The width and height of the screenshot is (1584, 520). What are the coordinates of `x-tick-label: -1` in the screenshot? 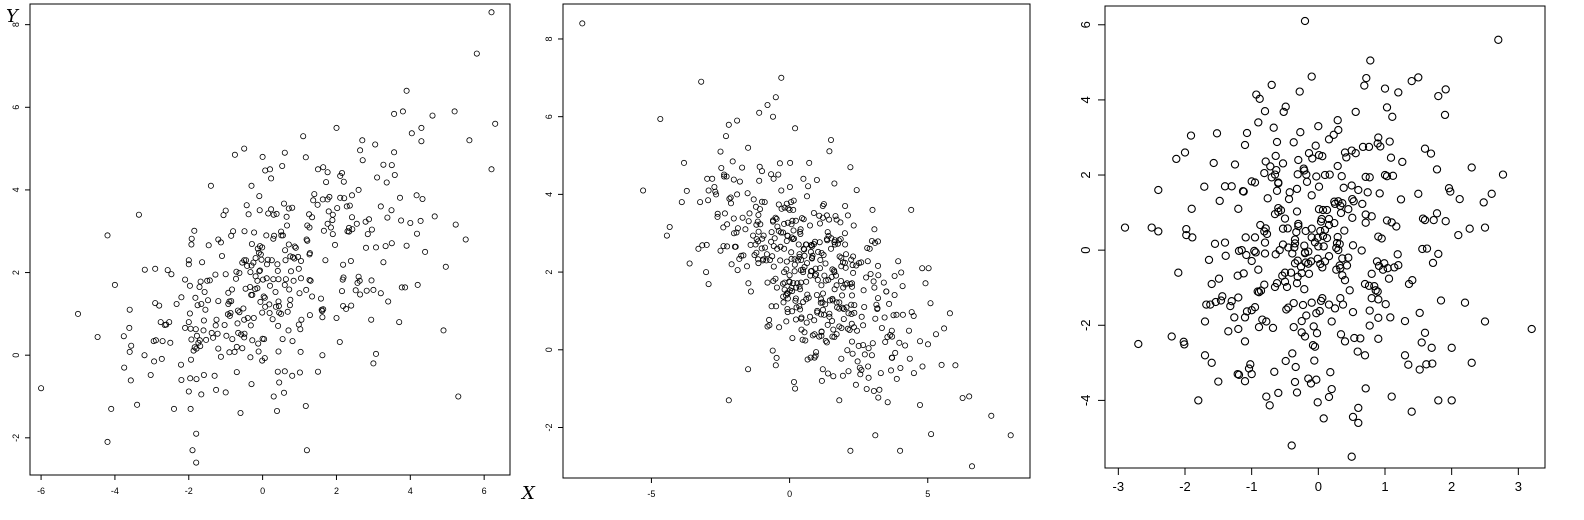 It's located at (1252, 486).